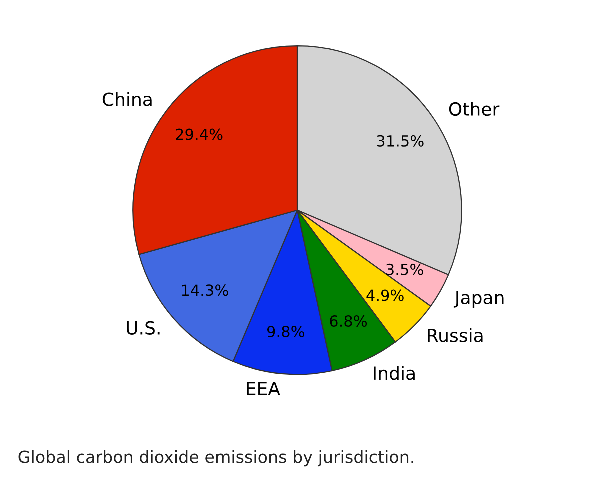 This screenshot has height=495, width=595. What do you see at coordinates (405, 270) in the screenshot?
I see `data-label: 3.5%` at bounding box center [405, 270].